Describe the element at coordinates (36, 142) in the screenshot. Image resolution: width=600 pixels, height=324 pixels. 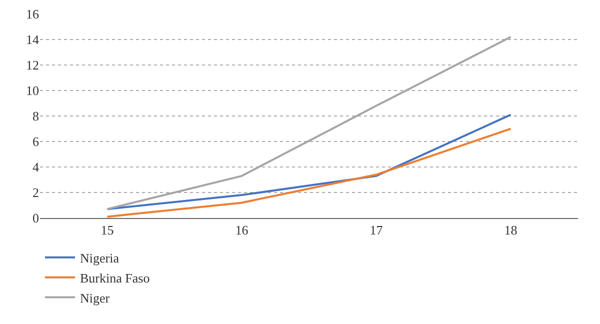
I see `y-tick-label: 6` at that location.